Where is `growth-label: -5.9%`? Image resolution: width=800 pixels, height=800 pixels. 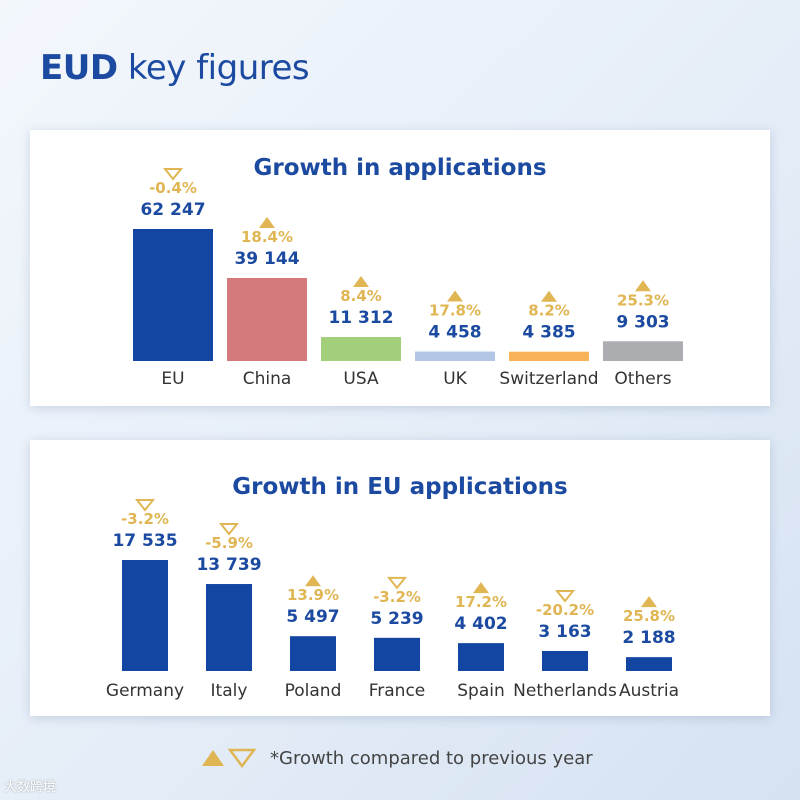
growth-label: -5.9% is located at coordinates (229, 543).